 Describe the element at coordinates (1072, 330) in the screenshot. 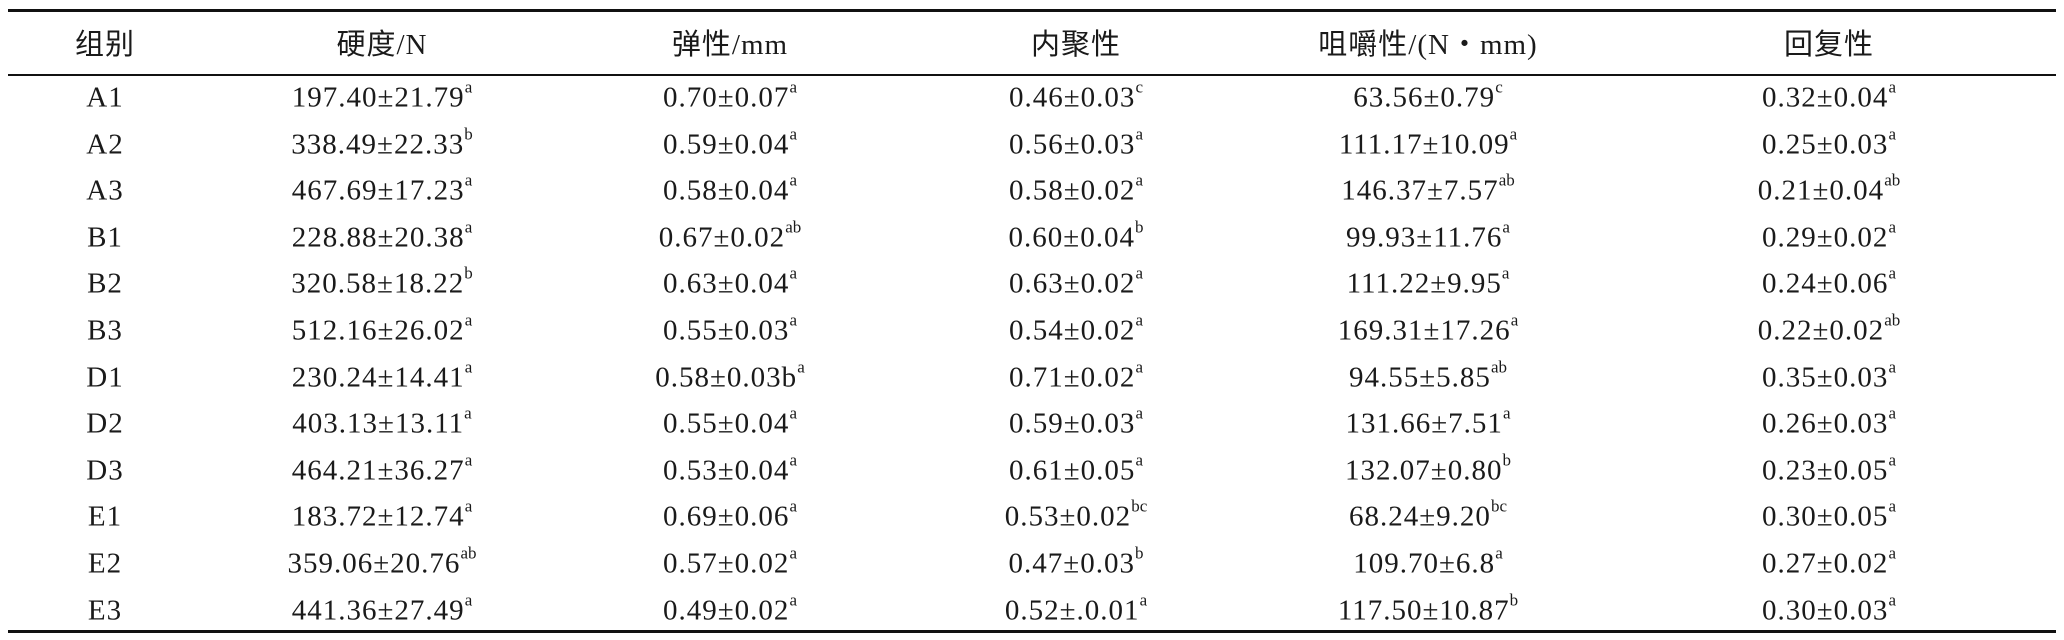

I see `cell-value: 0.54±0.02` at that location.